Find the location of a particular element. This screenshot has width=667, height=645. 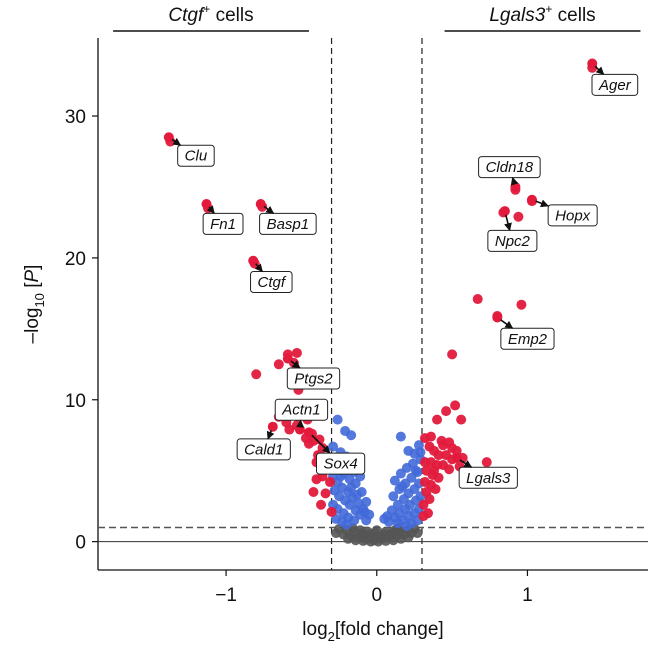

gene-label-basp1: Basp1 is located at coordinates (288, 223).